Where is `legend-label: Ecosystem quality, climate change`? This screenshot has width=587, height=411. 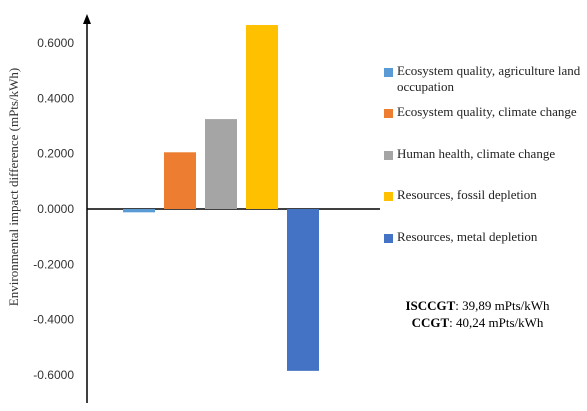 legend-label: Ecosystem quality, climate change is located at coordinates (487, 111).